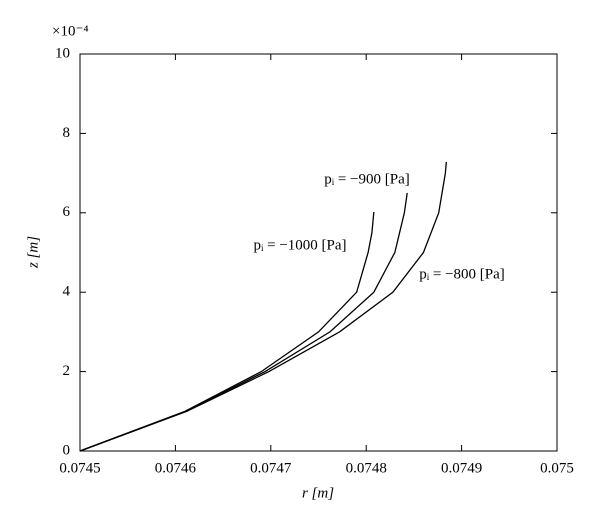 The width and height of the screenshot is (600, 530). I want to click on x-tick-label: 0.0747, so click(271, 468).